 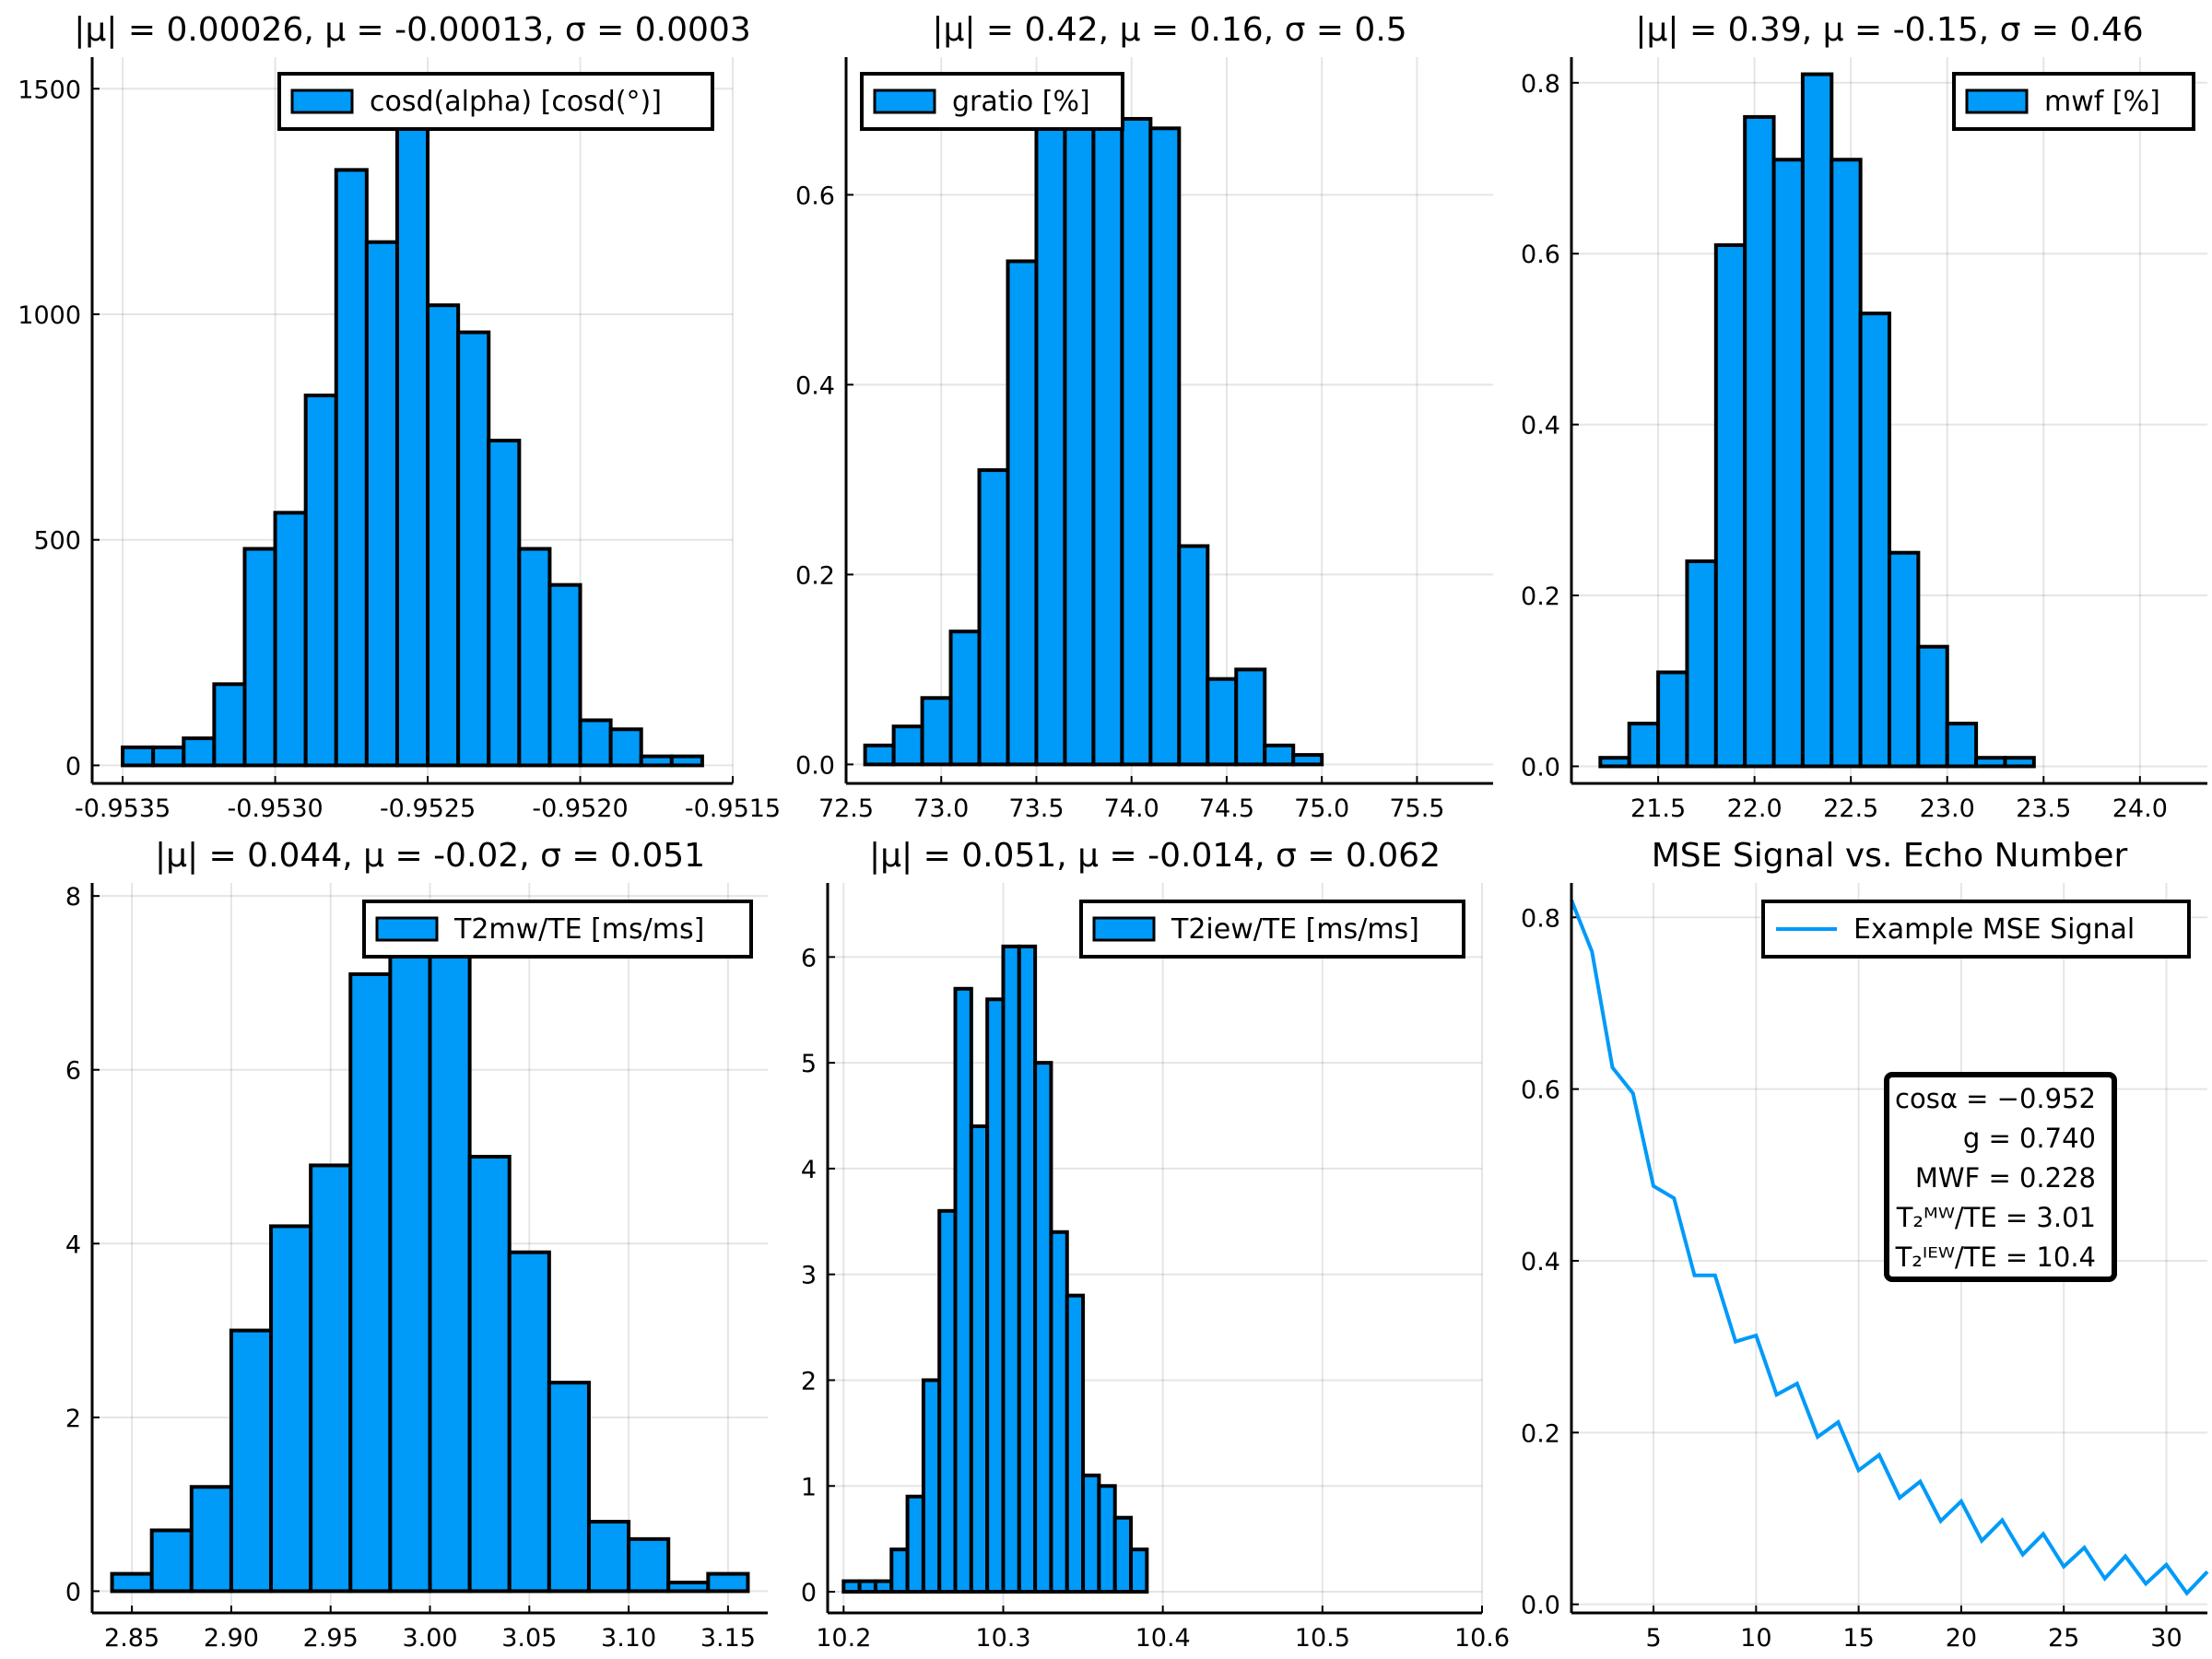 I want to click on x-tick-label: 25, so click(x=2063, y=1638).